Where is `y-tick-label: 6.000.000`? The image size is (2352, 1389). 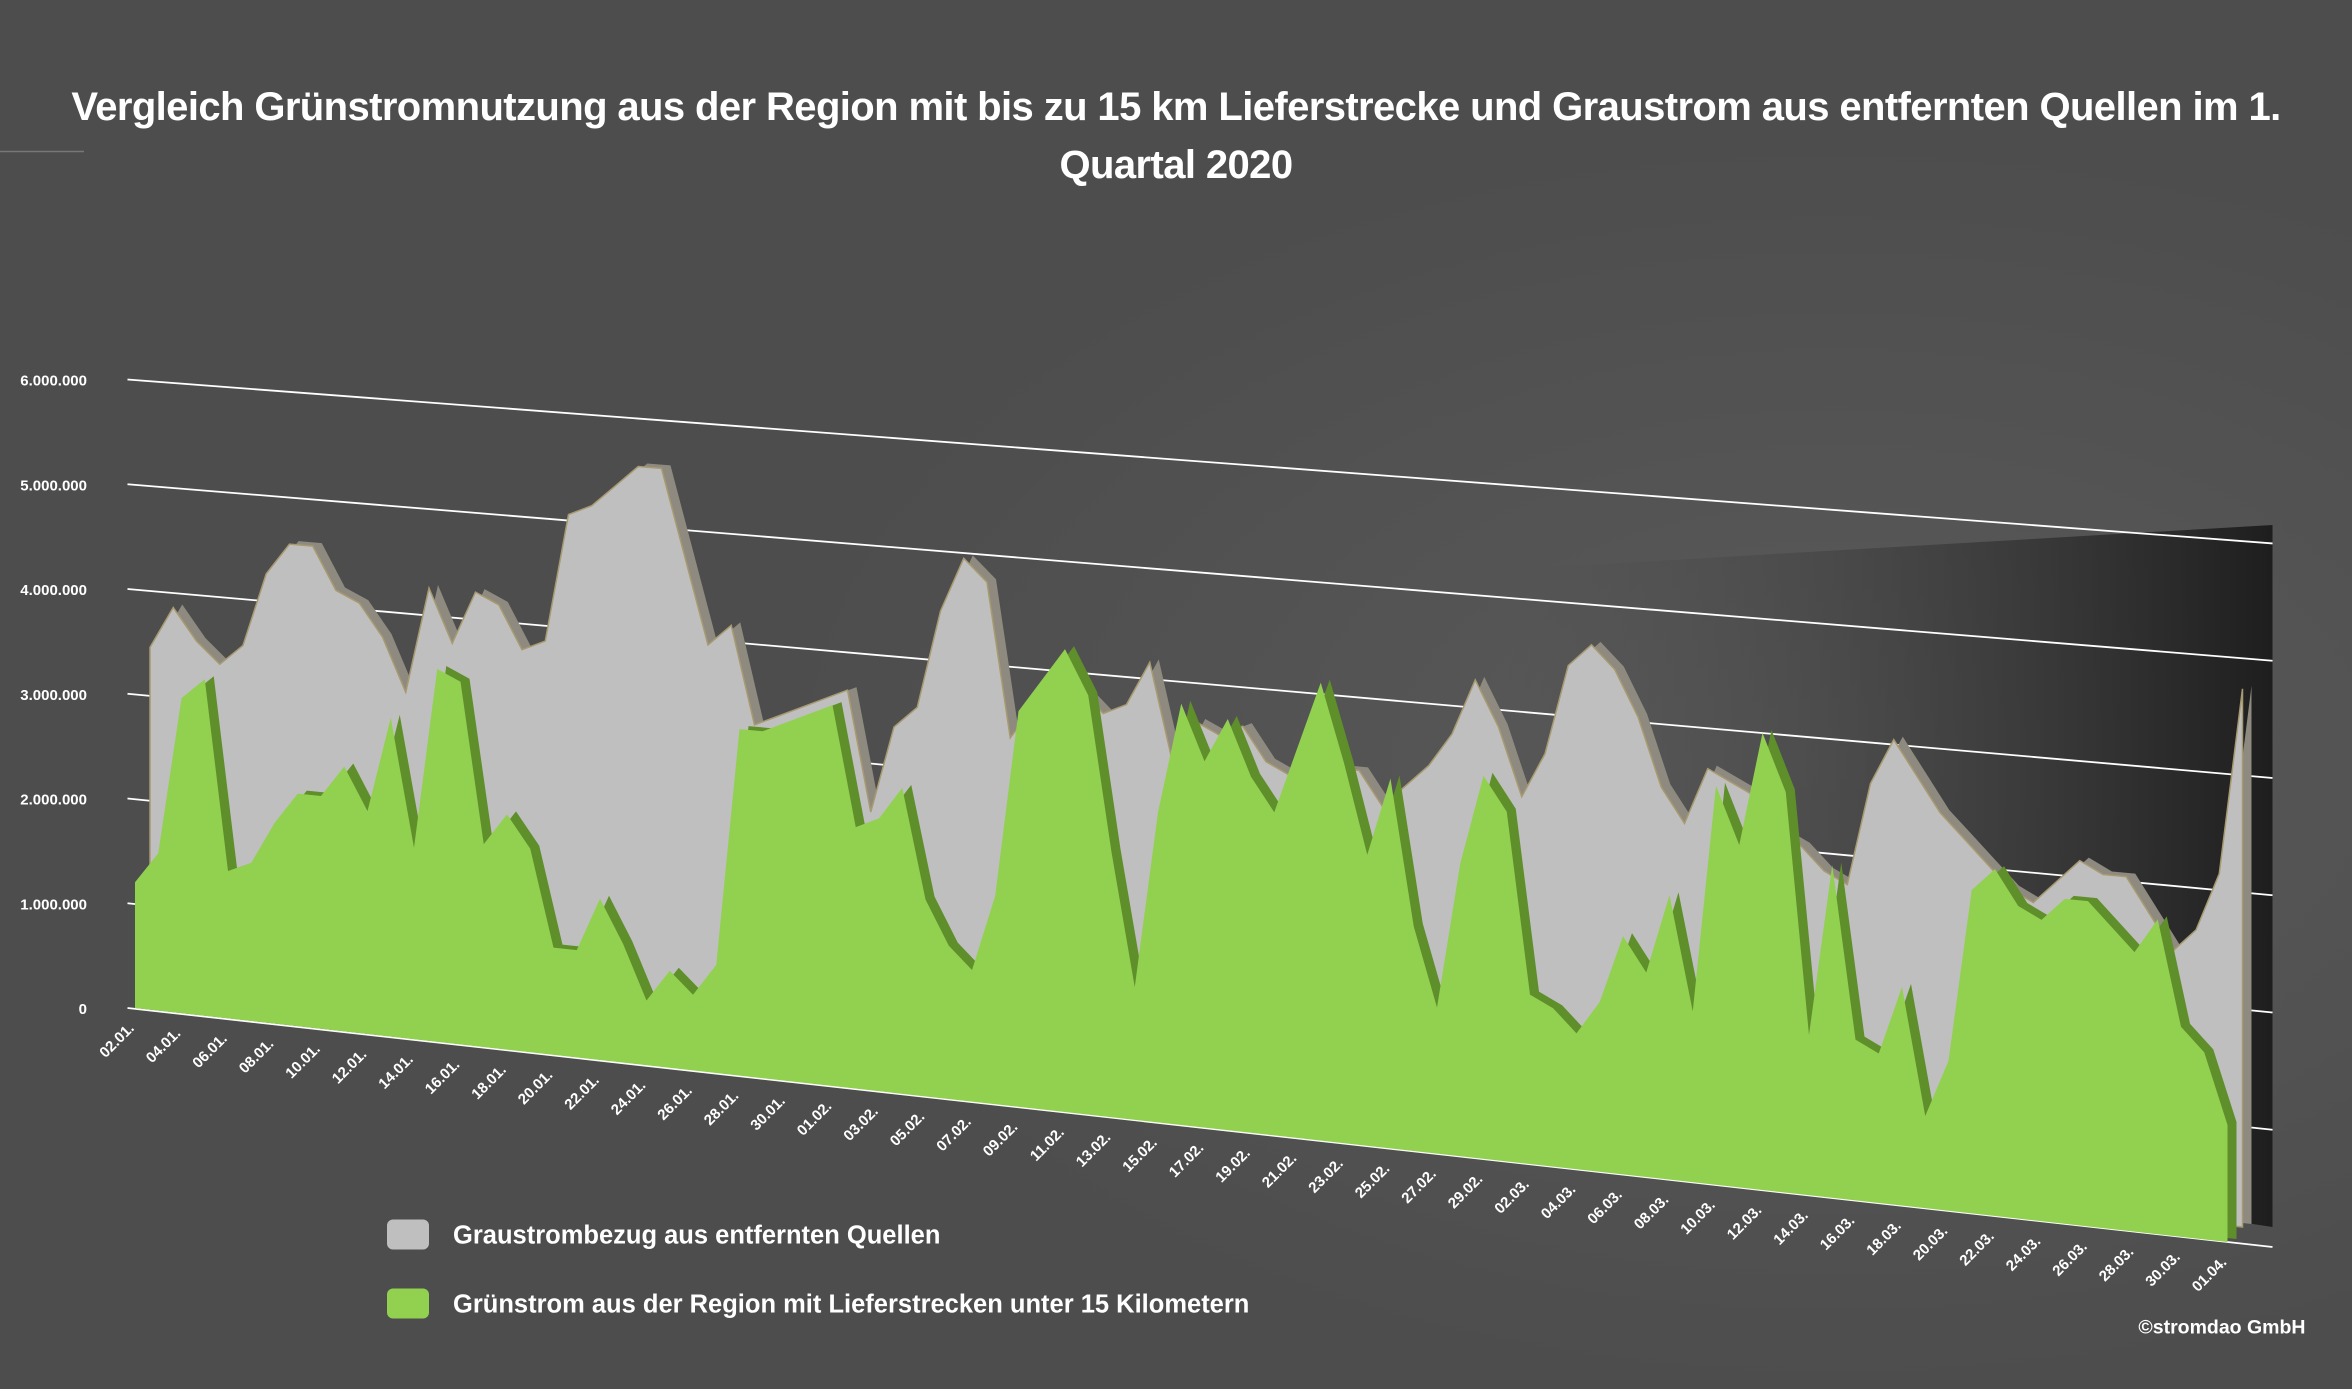 y-tick-label: 6.000.000 is located at coordinates (53, 381).